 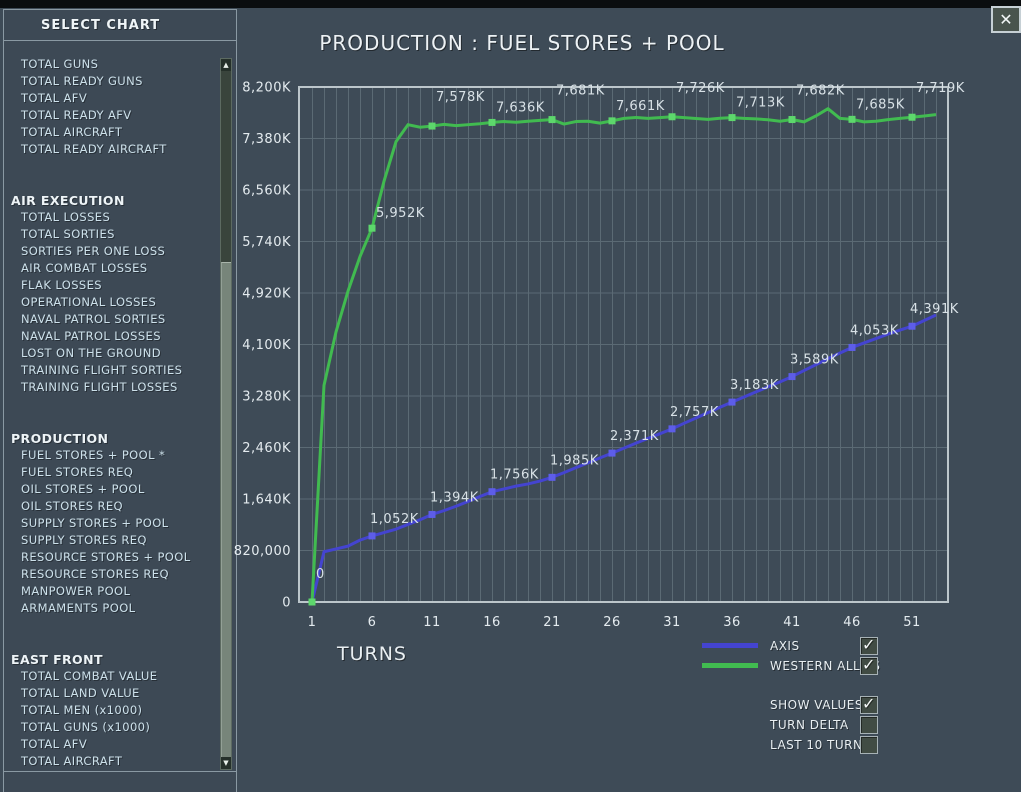 What do you see at coordinates (852, 622) in the screenshot?
I see `svg-text: 46` at bounding box center [852, 622].